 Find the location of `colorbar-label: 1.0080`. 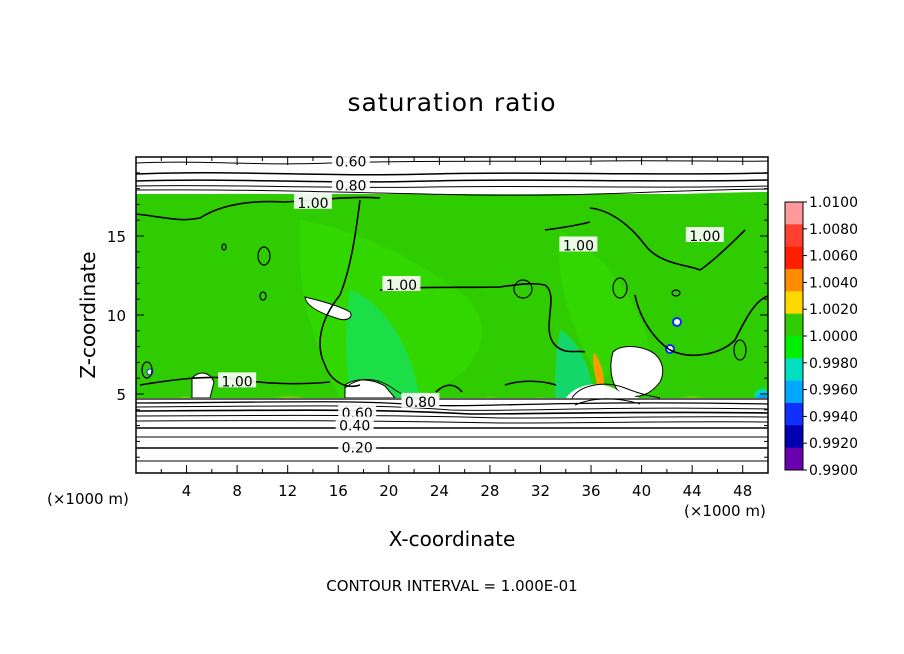

colorbar-label: 1.0080 is located at coordinates (833, 230).